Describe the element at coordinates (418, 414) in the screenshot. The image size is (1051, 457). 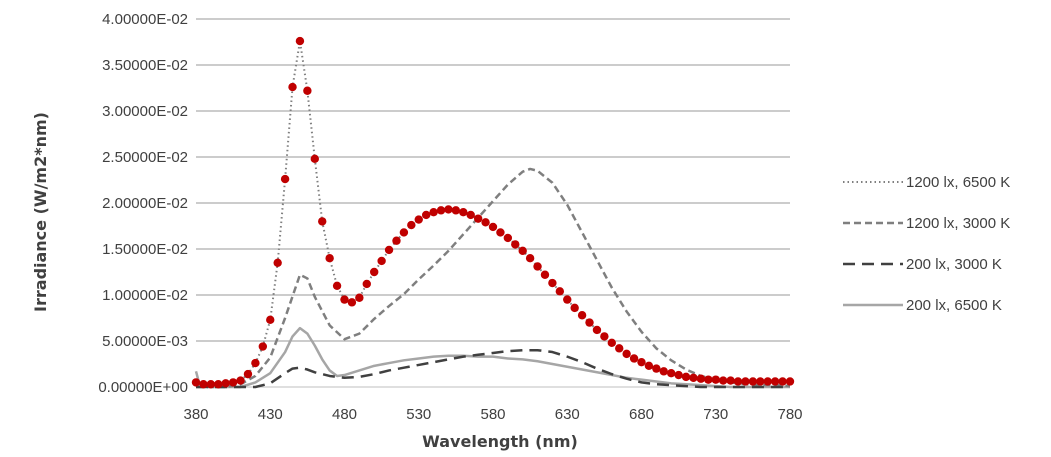
I see `x-tick-label: 530` at that location.